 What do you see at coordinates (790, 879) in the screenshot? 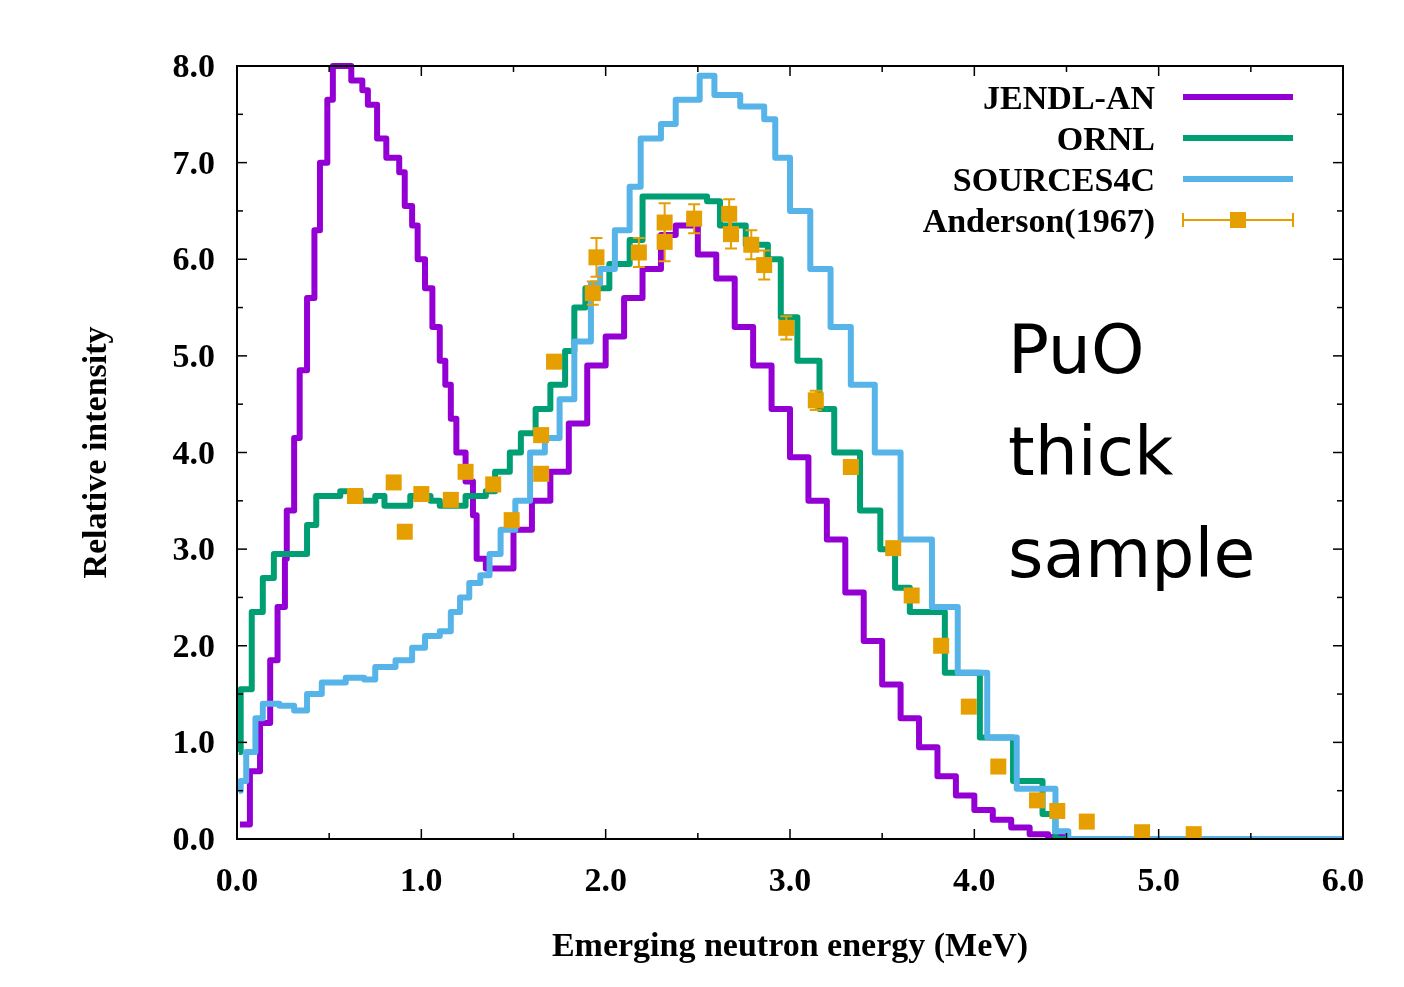
I see `x-tick-label: 3.0` at bounding box center [790, 879].